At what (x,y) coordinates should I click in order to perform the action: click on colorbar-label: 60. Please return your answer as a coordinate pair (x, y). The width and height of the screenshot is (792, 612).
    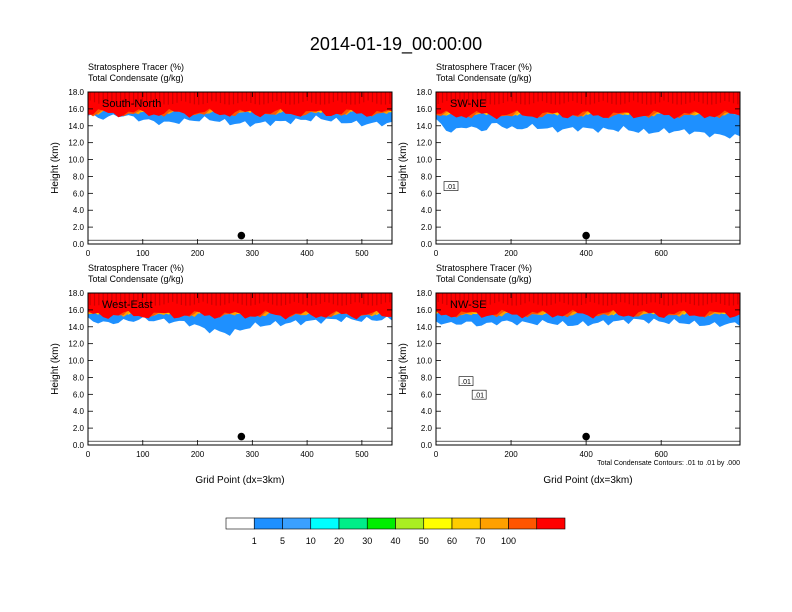
    Looking at the image, I should click on (452, 541).